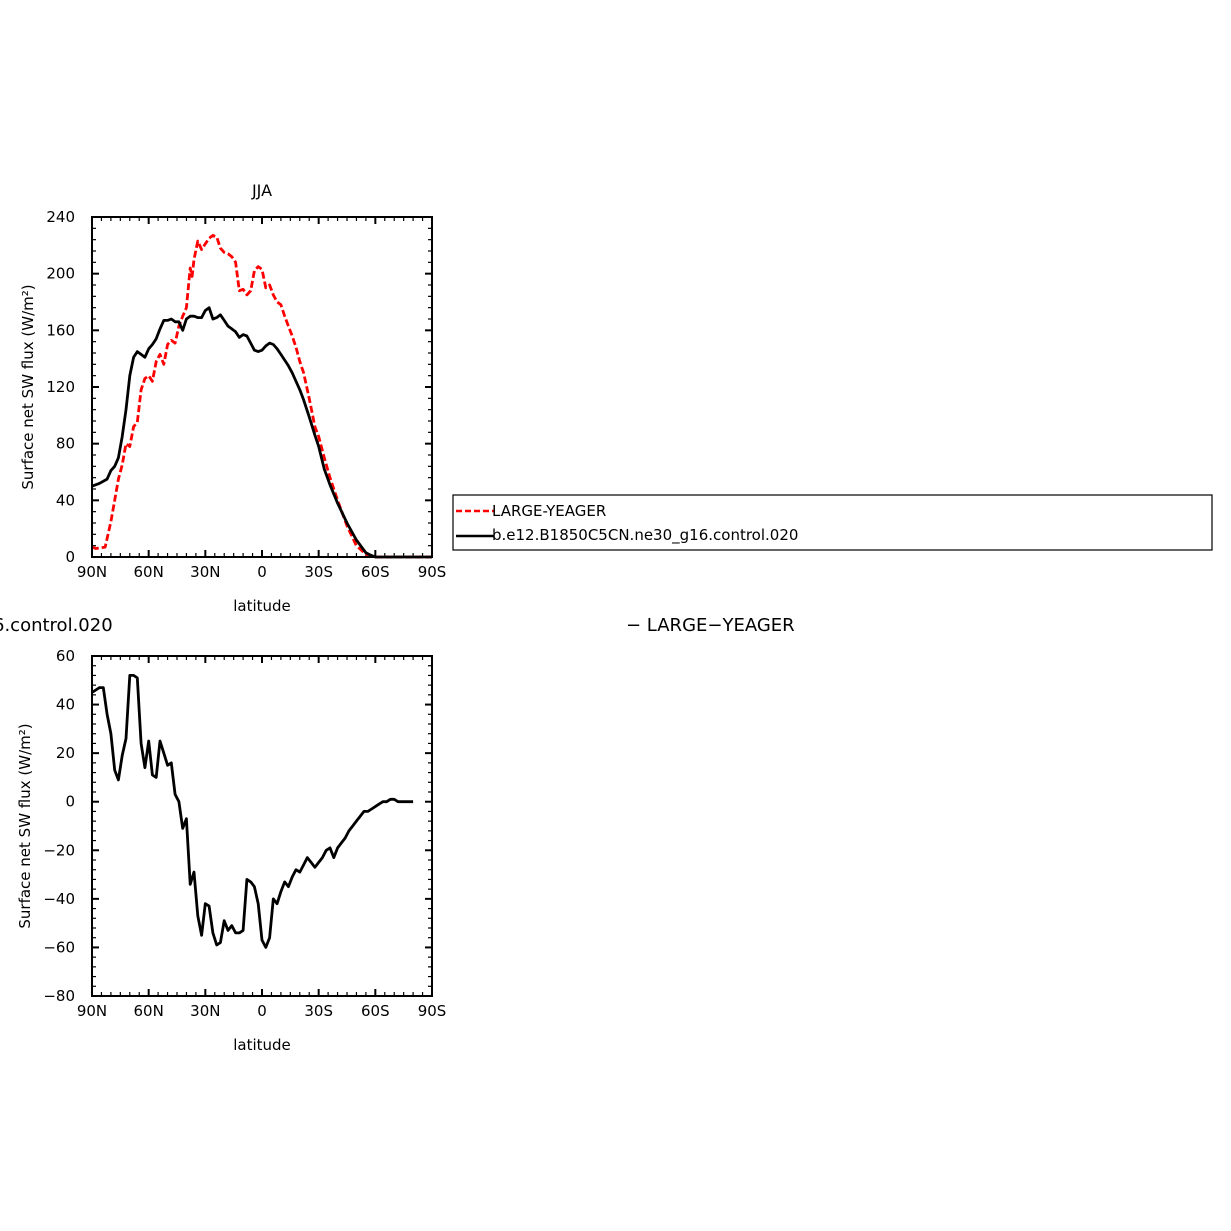  What do you see at coordinates (92, 1011) in the screenshot?
I see `bottom-x-tick-label: 90N` at bounding box center [92, 1011].